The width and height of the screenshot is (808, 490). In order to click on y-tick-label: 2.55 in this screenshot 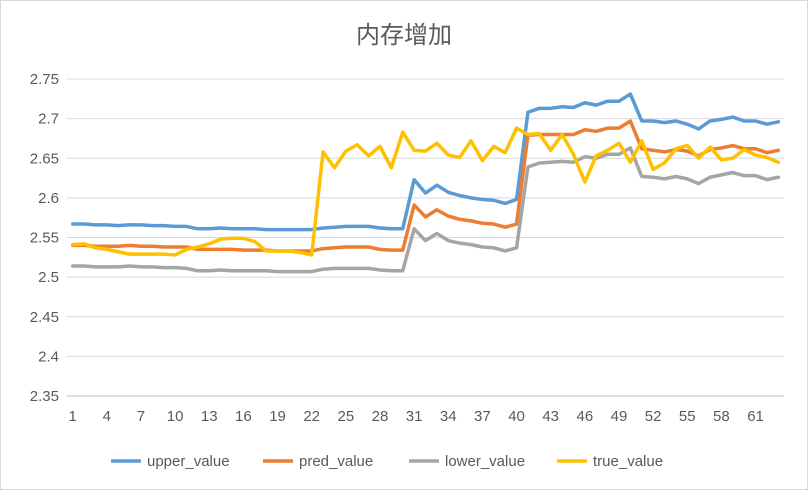, I will do `click(44, 238)`.